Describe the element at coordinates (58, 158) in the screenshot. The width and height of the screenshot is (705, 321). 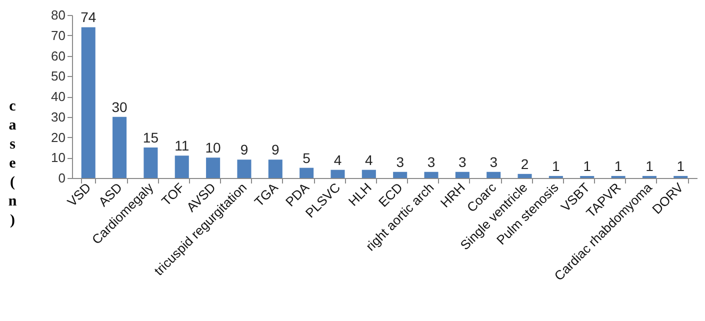
I see `y-tick-label: 10` at that location.